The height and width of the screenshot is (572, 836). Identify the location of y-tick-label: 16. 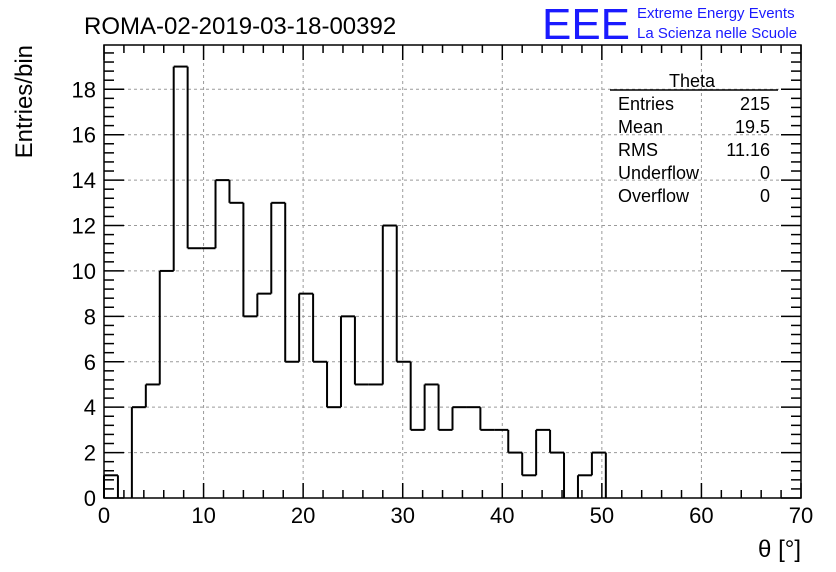
(84, 135).